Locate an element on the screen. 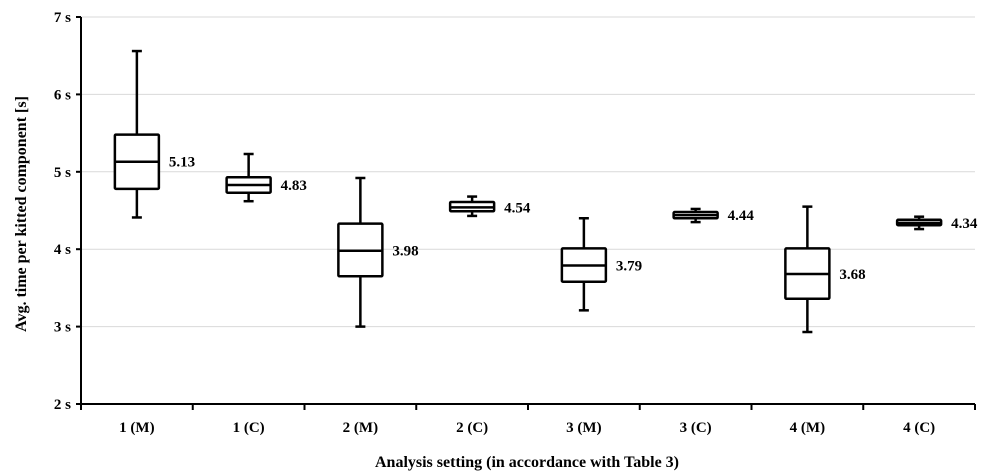 The image size is (1000, 474). y-tick-label: 5 s is located at coordinates (62, 173).